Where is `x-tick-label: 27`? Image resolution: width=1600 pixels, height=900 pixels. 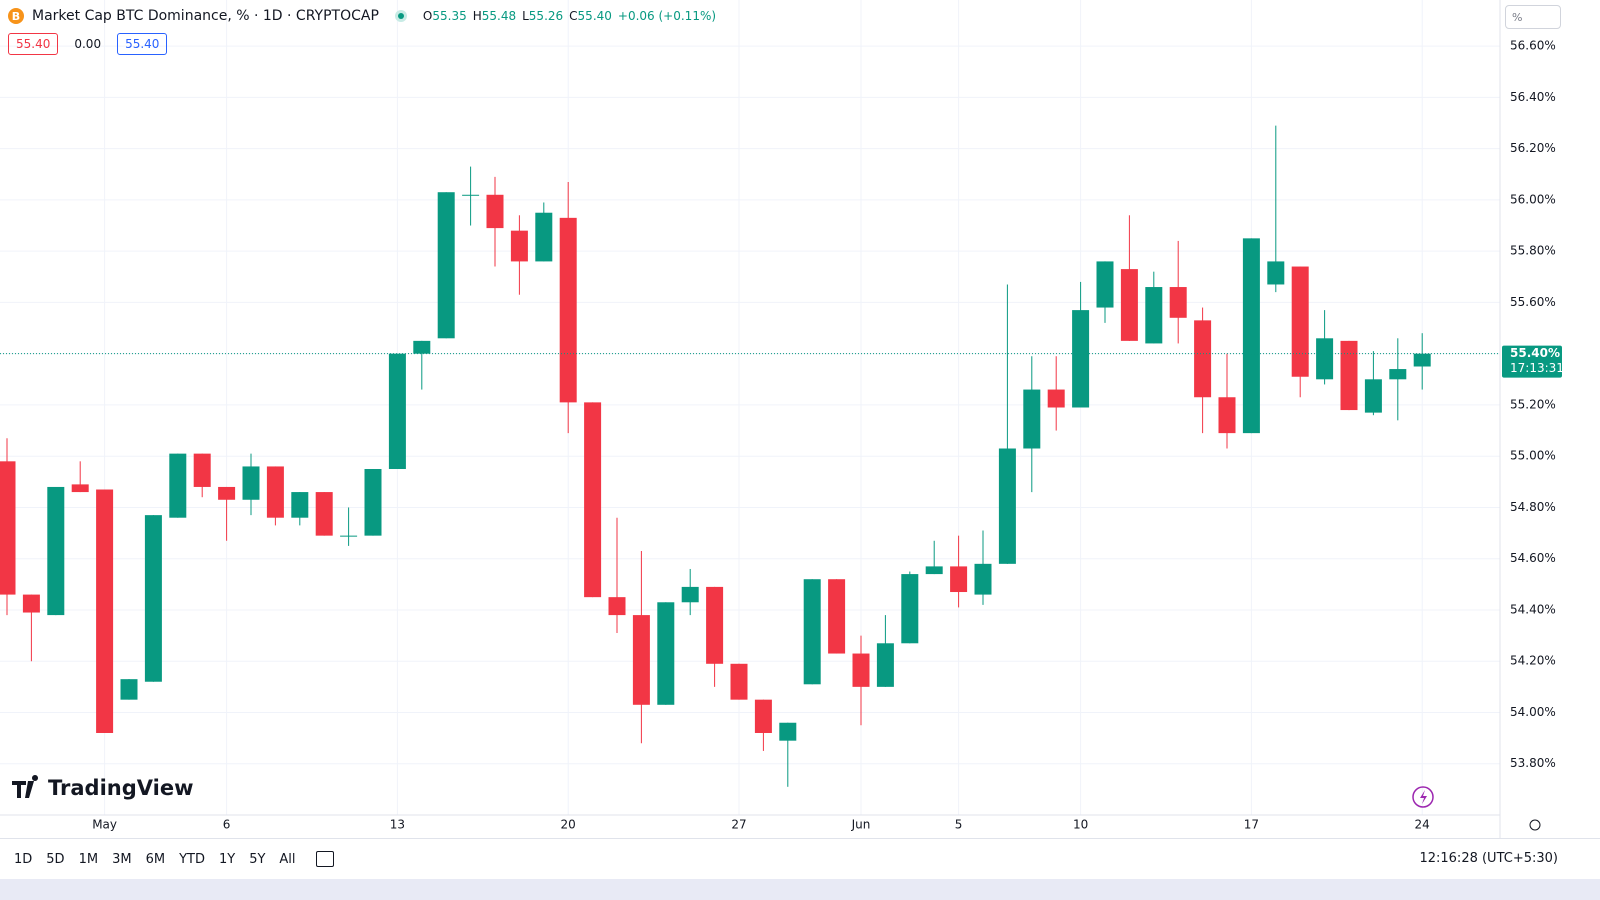
x-tick-label: 27 is located at coordinates (738, 825).